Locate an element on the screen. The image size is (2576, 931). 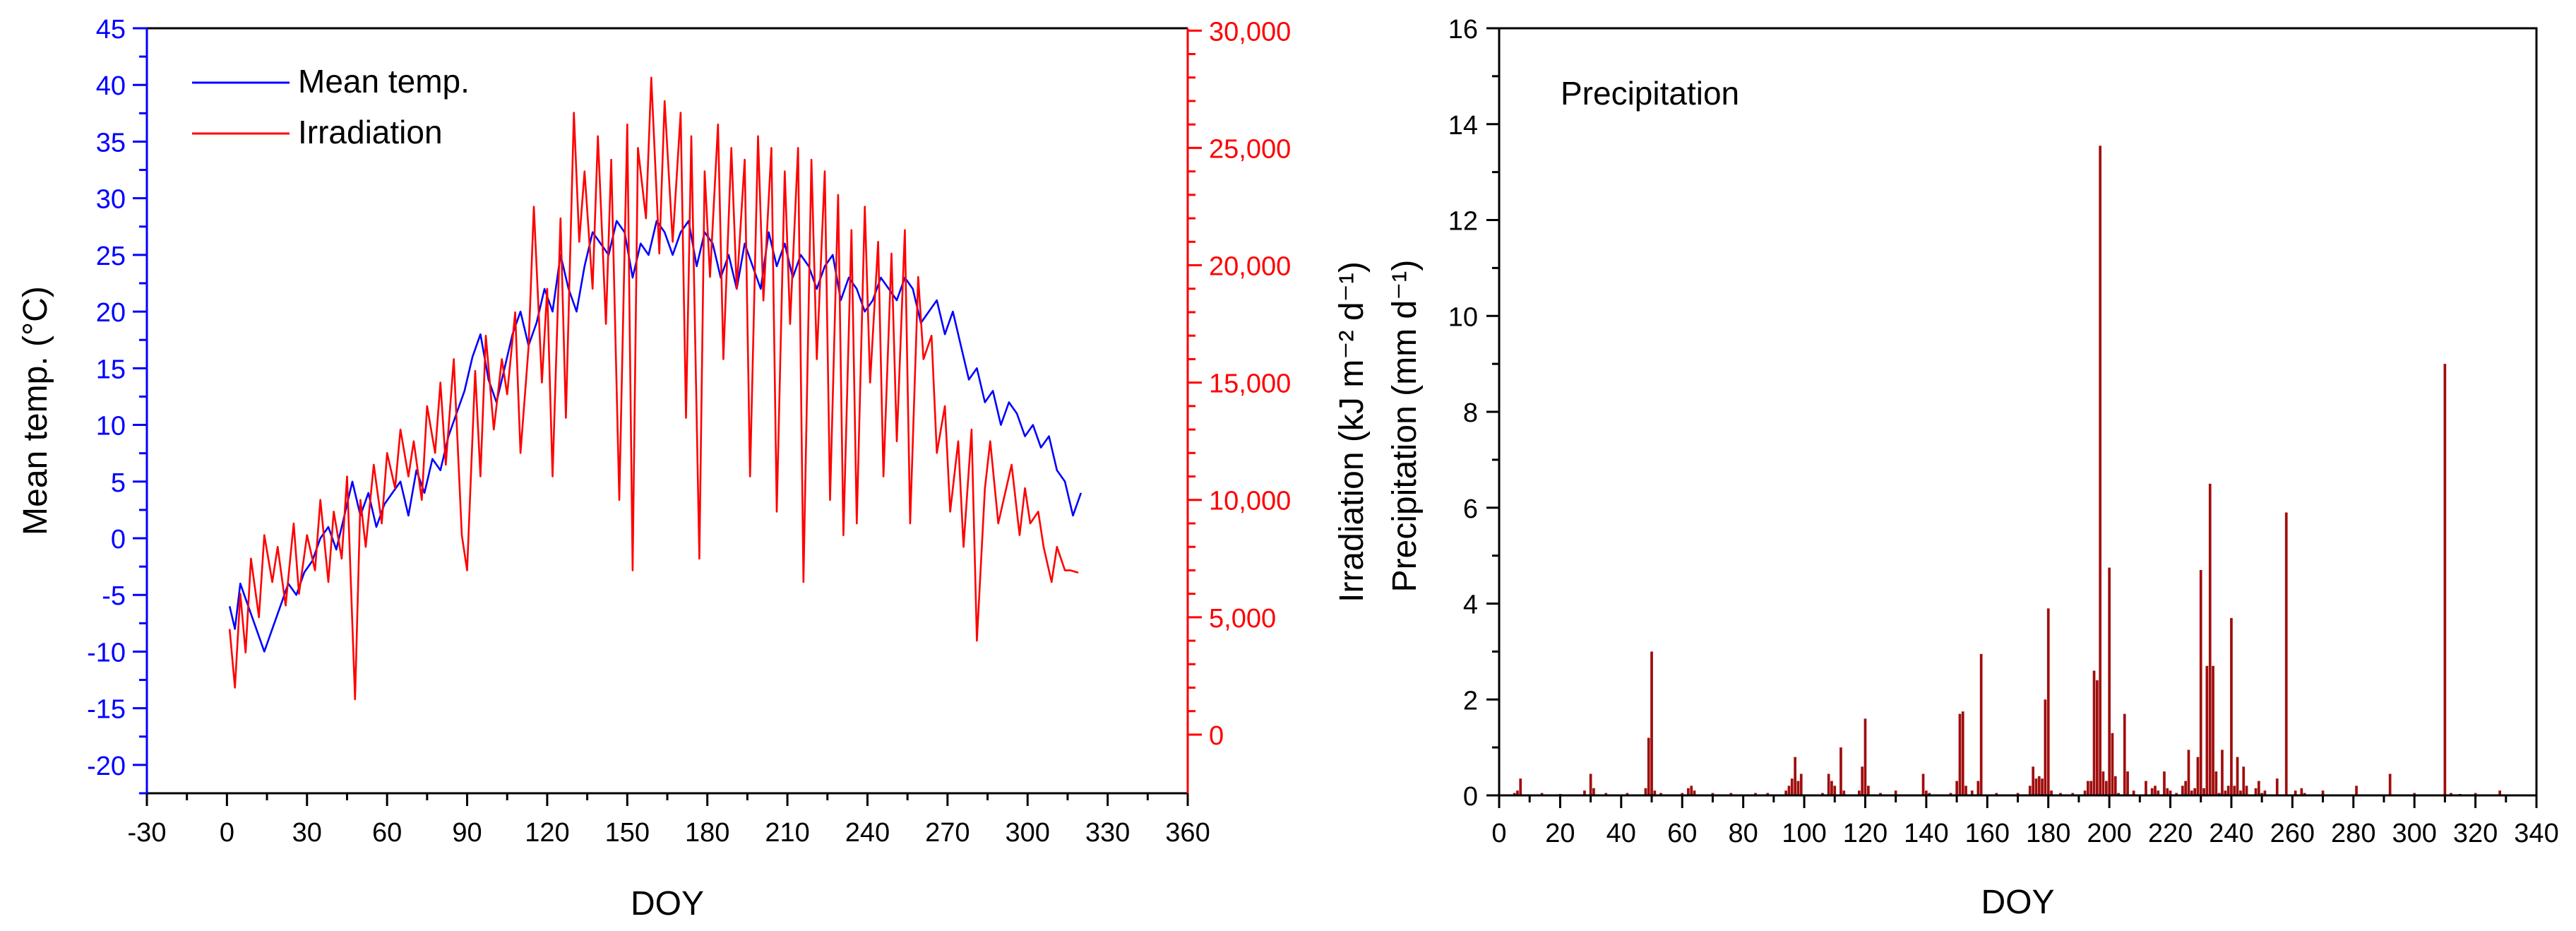
y-tick-label: 4 is located at coordinates (1470, 605).